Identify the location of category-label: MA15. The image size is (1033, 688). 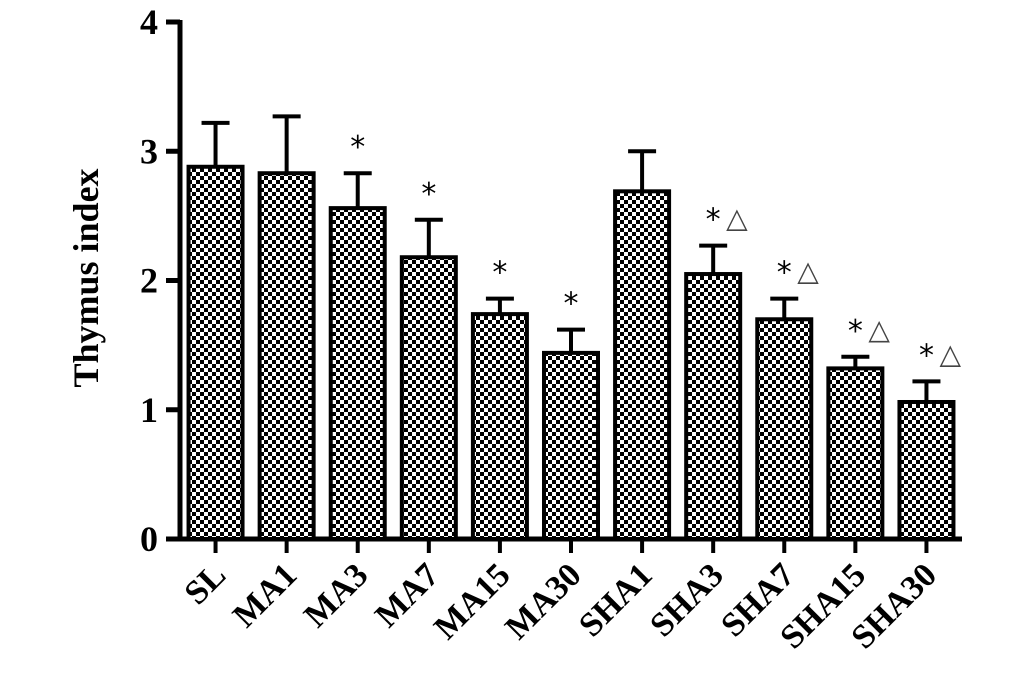
(472, 601).